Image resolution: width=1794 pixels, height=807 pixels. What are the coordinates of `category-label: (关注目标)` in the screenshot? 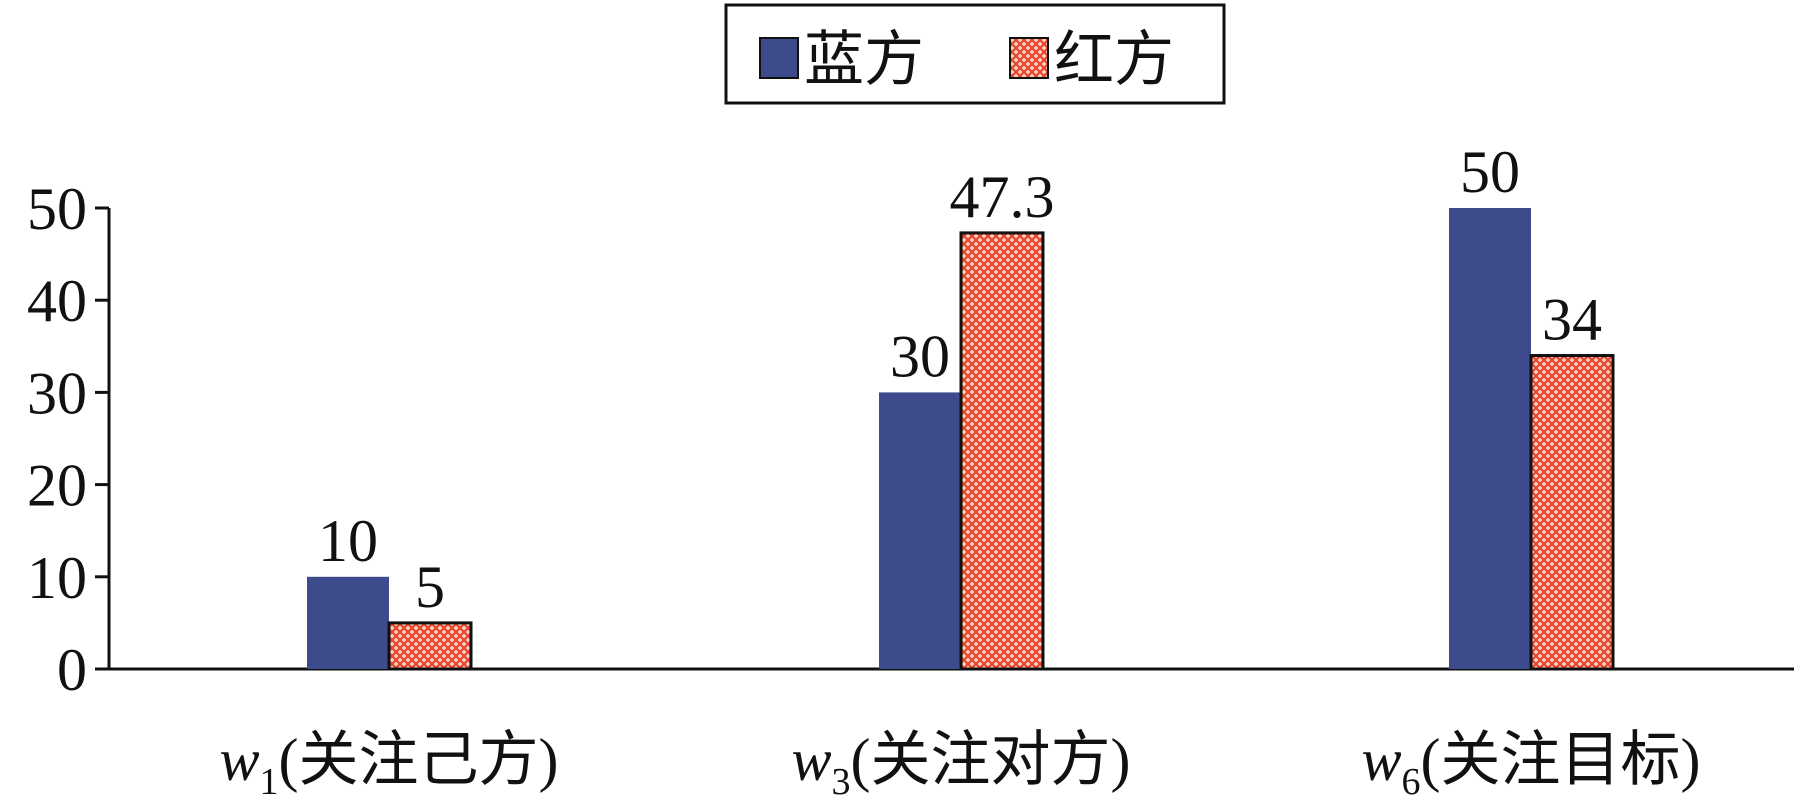 It's located at (1561, 760).